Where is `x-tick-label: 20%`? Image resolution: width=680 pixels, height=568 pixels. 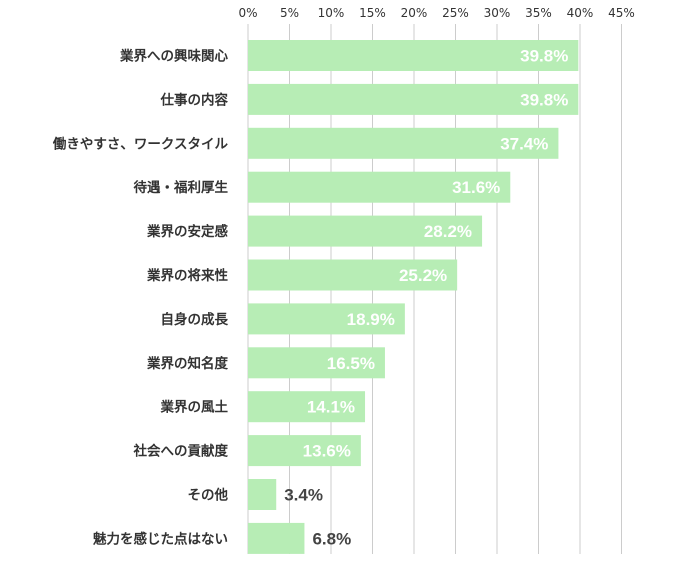 x-tick-label: 20% is located at coordinates (414, 13).